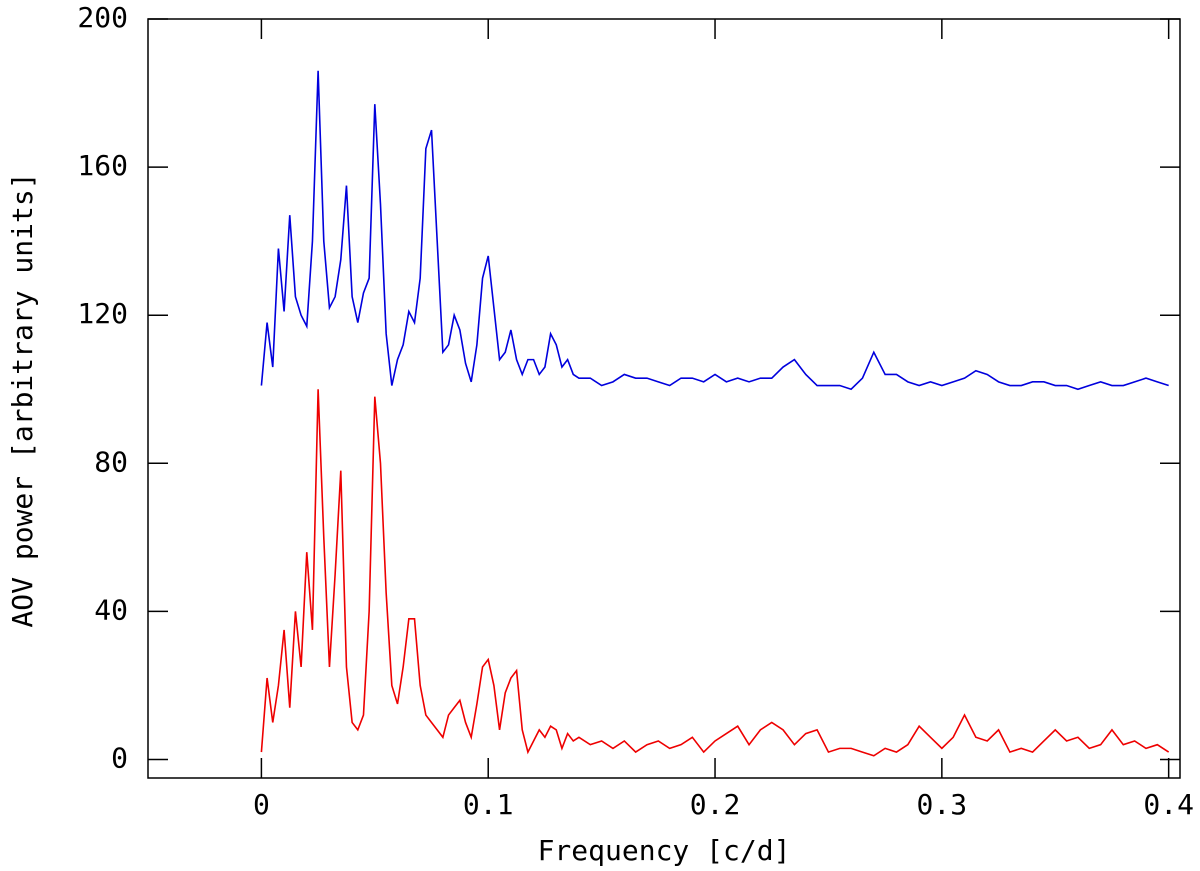 The height and width of the screenshot is (871, 1200). What do you see at coordinates (715, 804) in the screenshot?
I see `x-tick-label: 0.2` at bounding box center [715, 804].